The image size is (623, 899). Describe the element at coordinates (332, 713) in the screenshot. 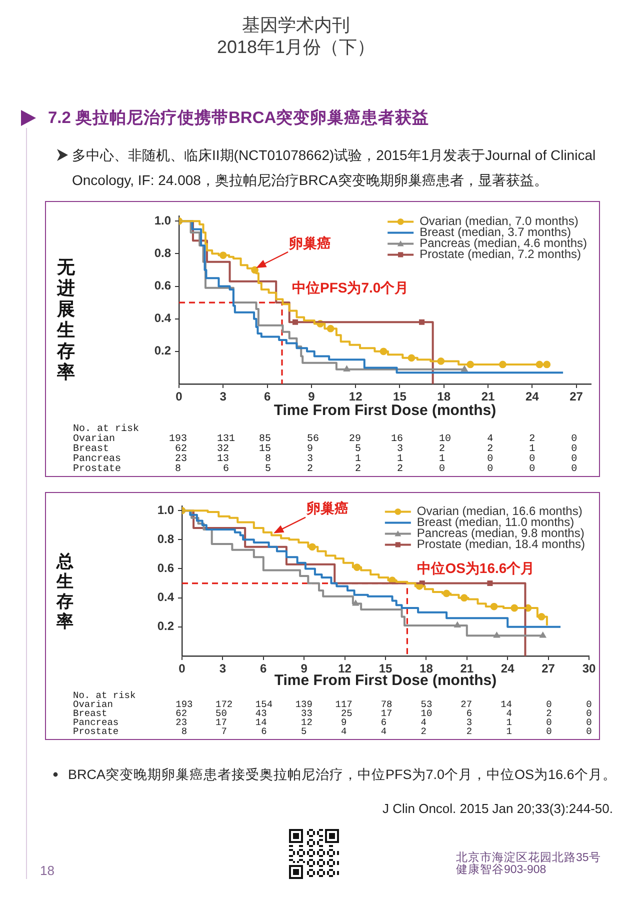

I see `text: Breast 62 50 43 33 25 17 10 6 4 2 0` at that location.